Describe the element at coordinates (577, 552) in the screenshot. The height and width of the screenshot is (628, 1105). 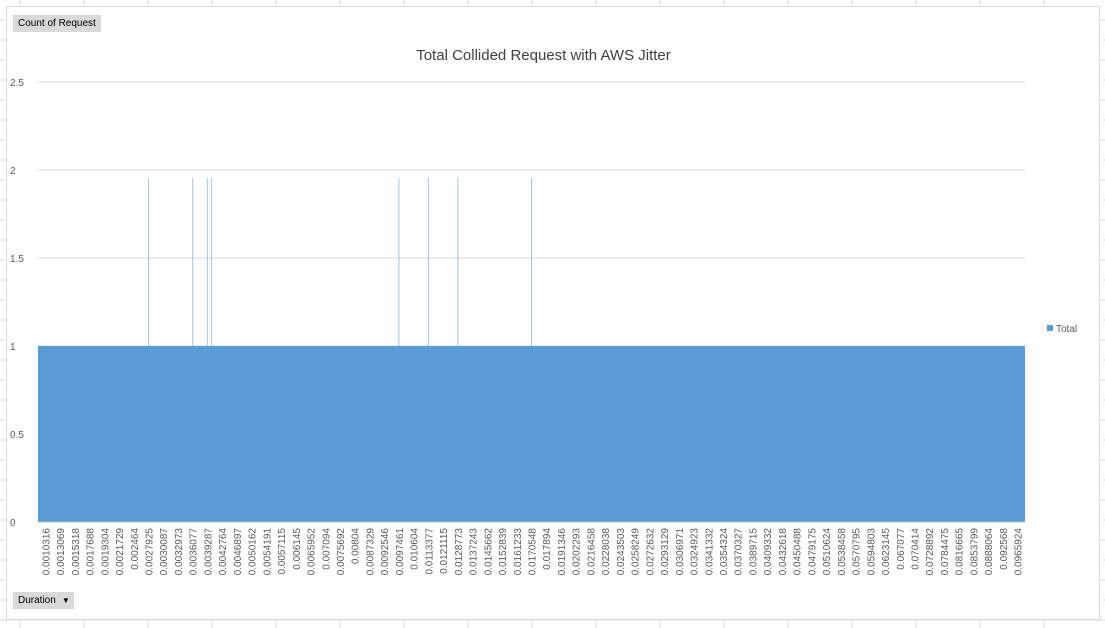
I see `x-tick-label: 0.0202293` at that location.